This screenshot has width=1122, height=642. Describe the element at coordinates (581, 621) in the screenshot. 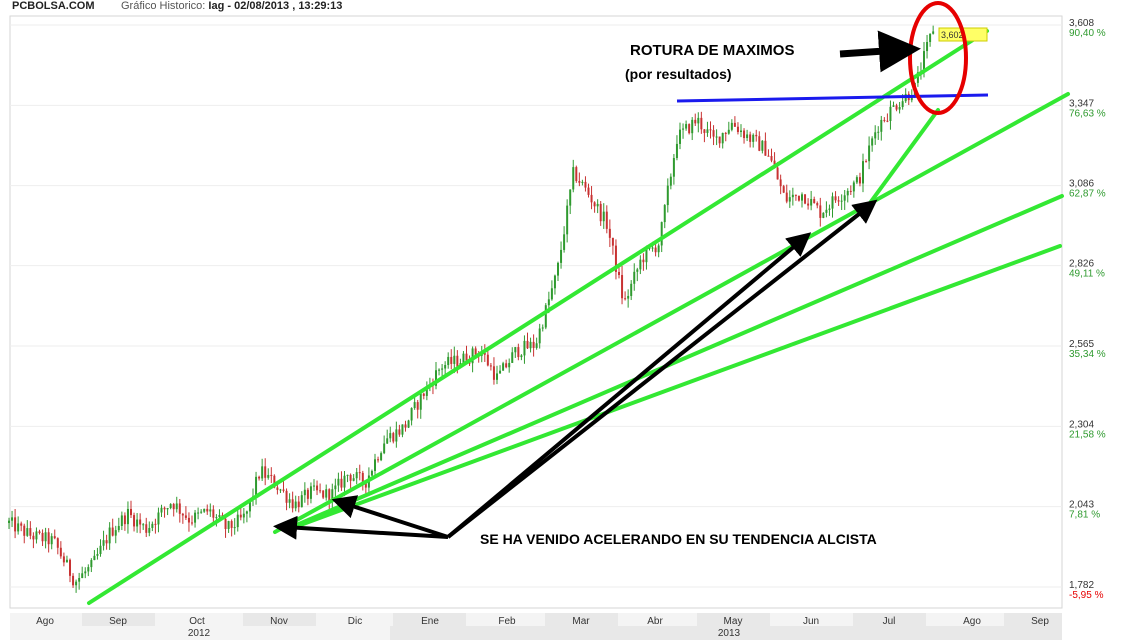

I see `x-tick-month: Mar` at that location.